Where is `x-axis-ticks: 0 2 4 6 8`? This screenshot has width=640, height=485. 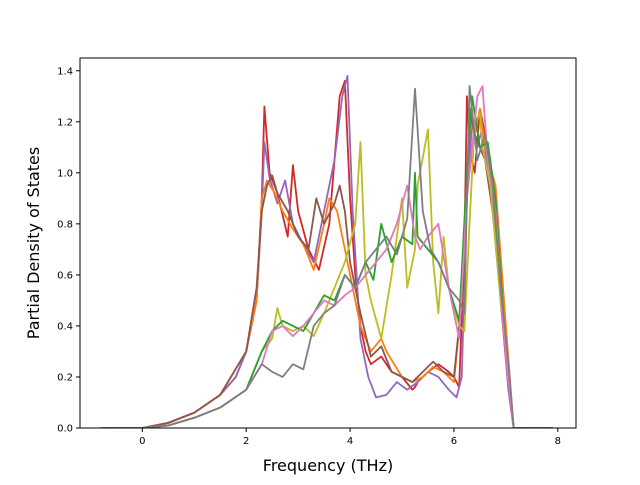 x-axis-ticks: 0 2 4 6 8 is located at coordinates (350, 437).